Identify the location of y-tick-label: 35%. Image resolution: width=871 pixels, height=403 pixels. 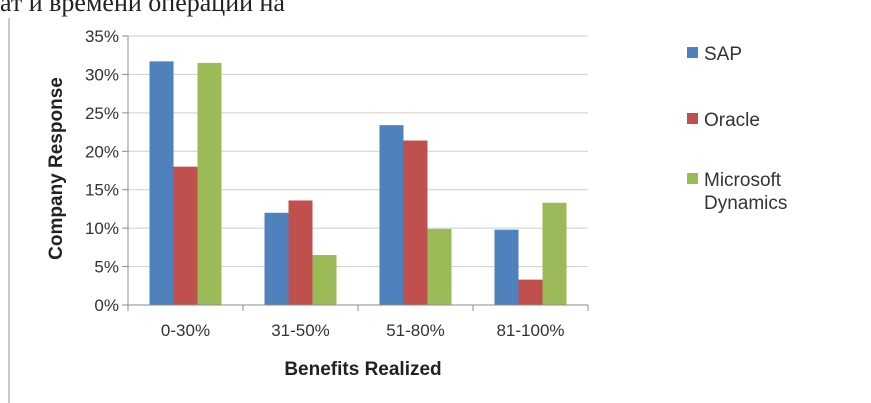
(102, 36).